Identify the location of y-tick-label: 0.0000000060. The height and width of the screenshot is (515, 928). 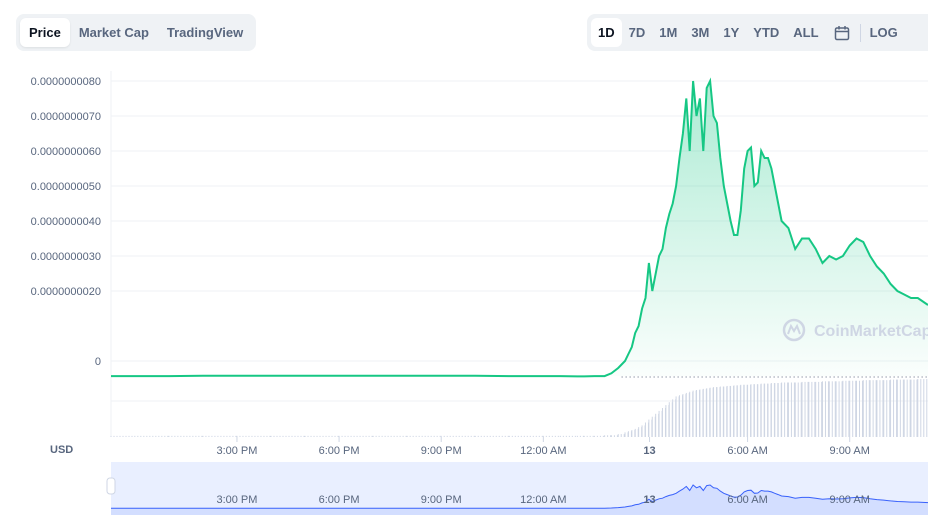
(66, 152).